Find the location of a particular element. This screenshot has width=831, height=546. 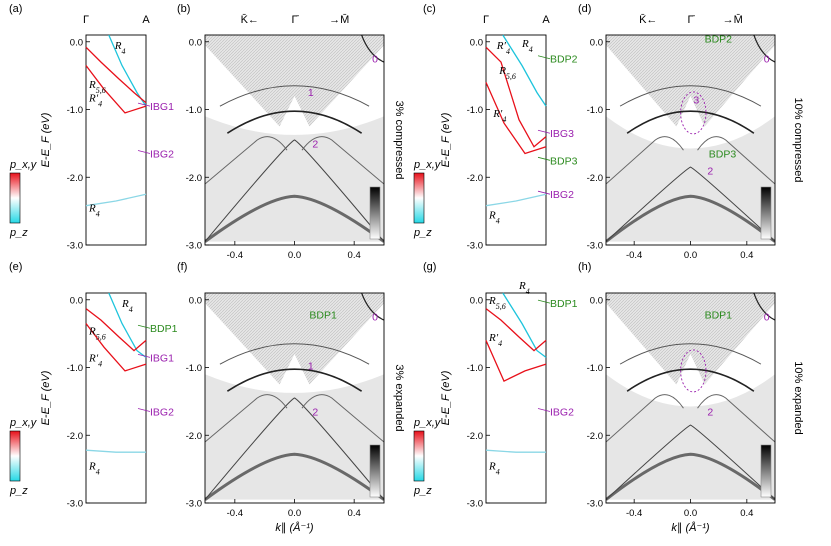

slab-1-1-dirac-cone is located at coordinates (690, 462).